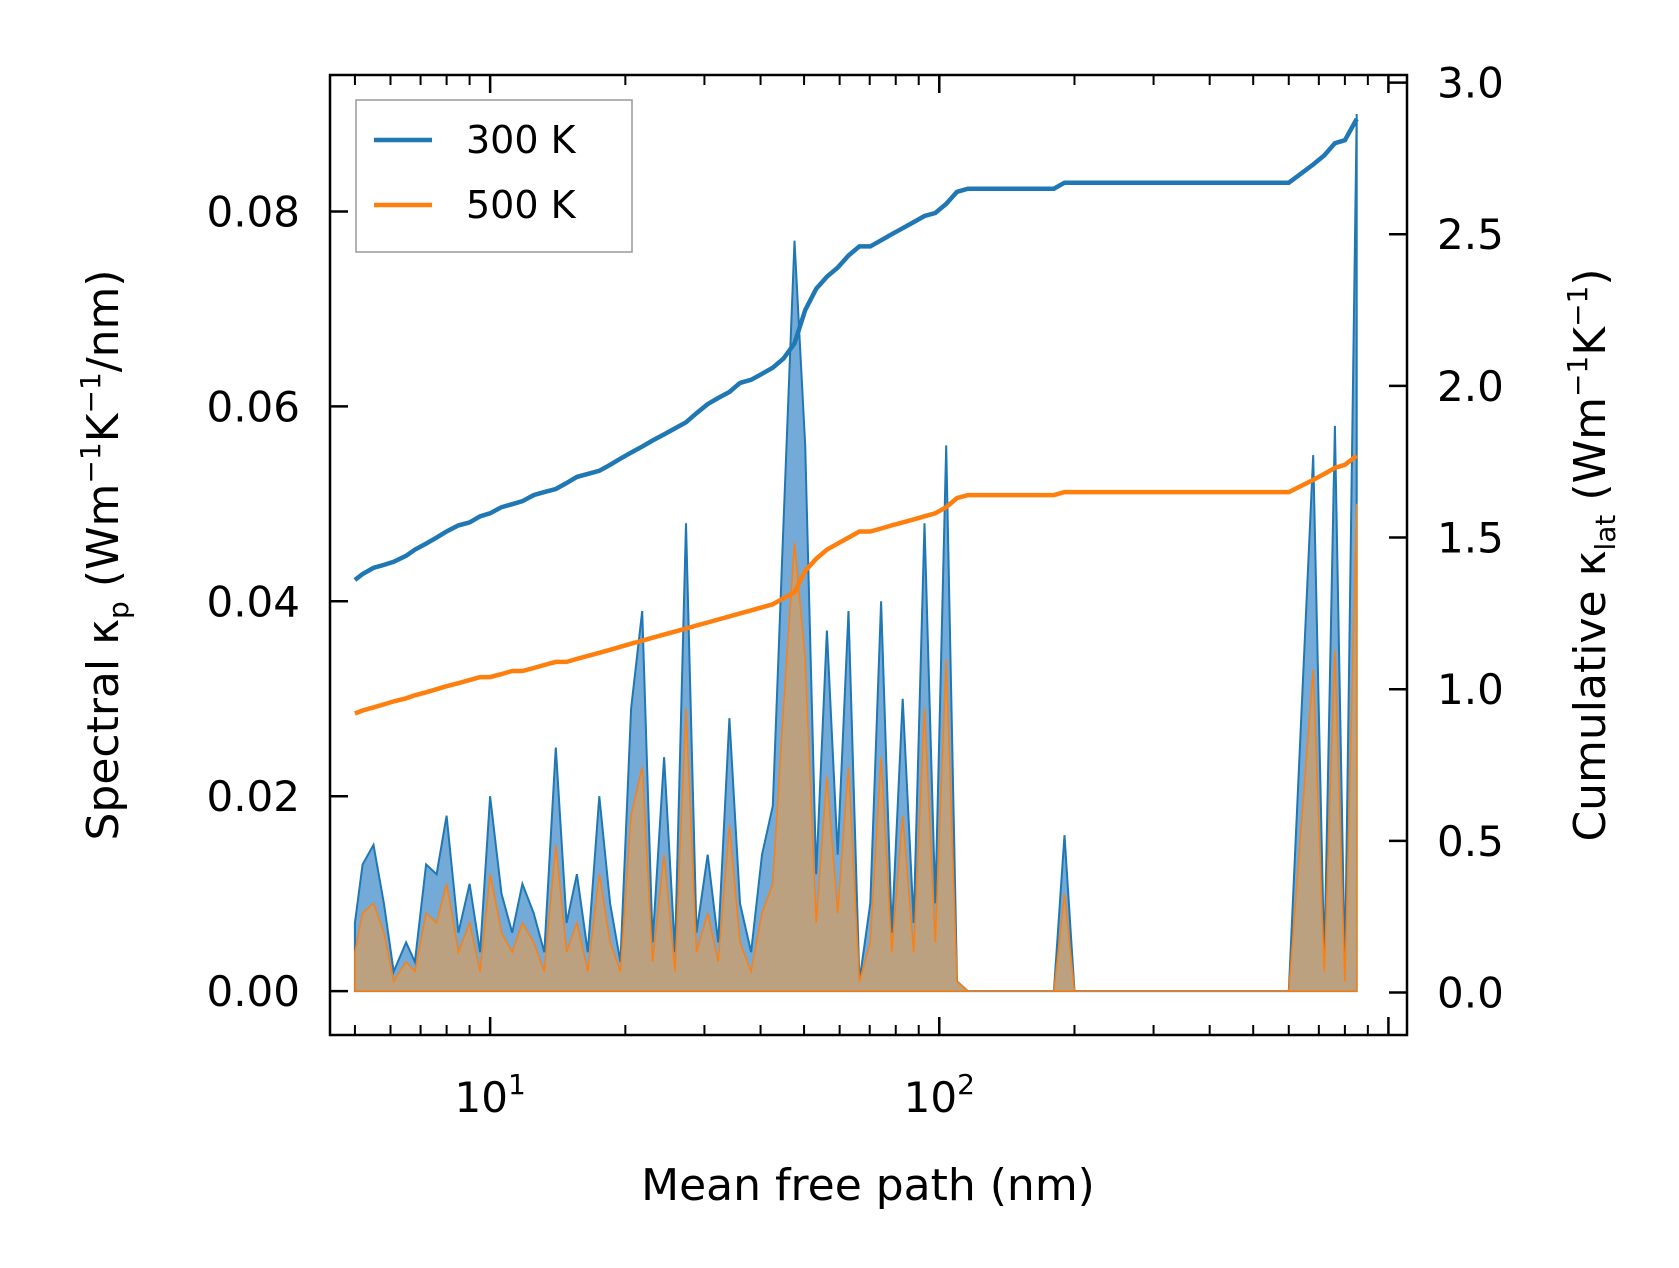  Describe the element at coordinates (1470, 83) in the screenshot. I see `y-right-tick-label: 3.0` at that location.